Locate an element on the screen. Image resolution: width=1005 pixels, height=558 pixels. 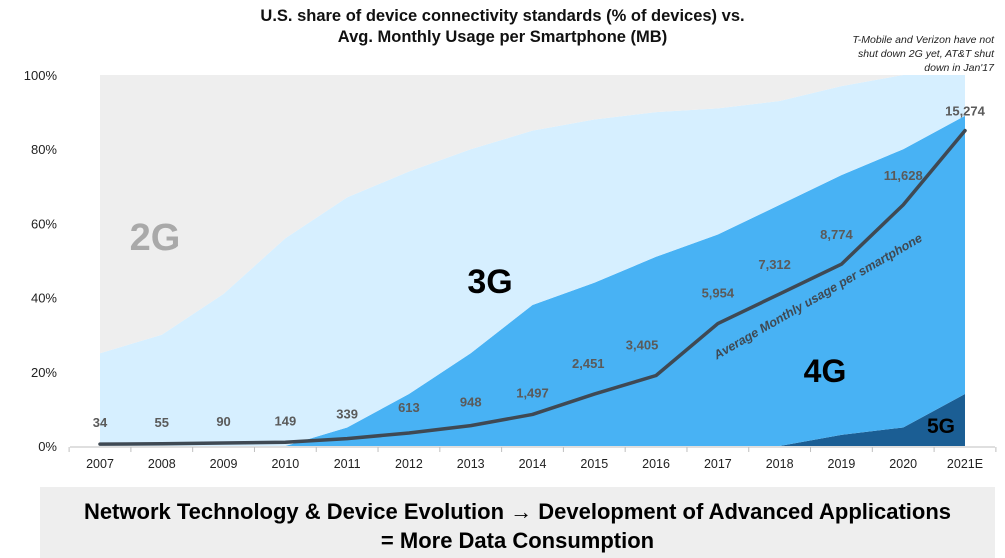
usage-value-label: 8,774 is located at coordinates (836, 234).